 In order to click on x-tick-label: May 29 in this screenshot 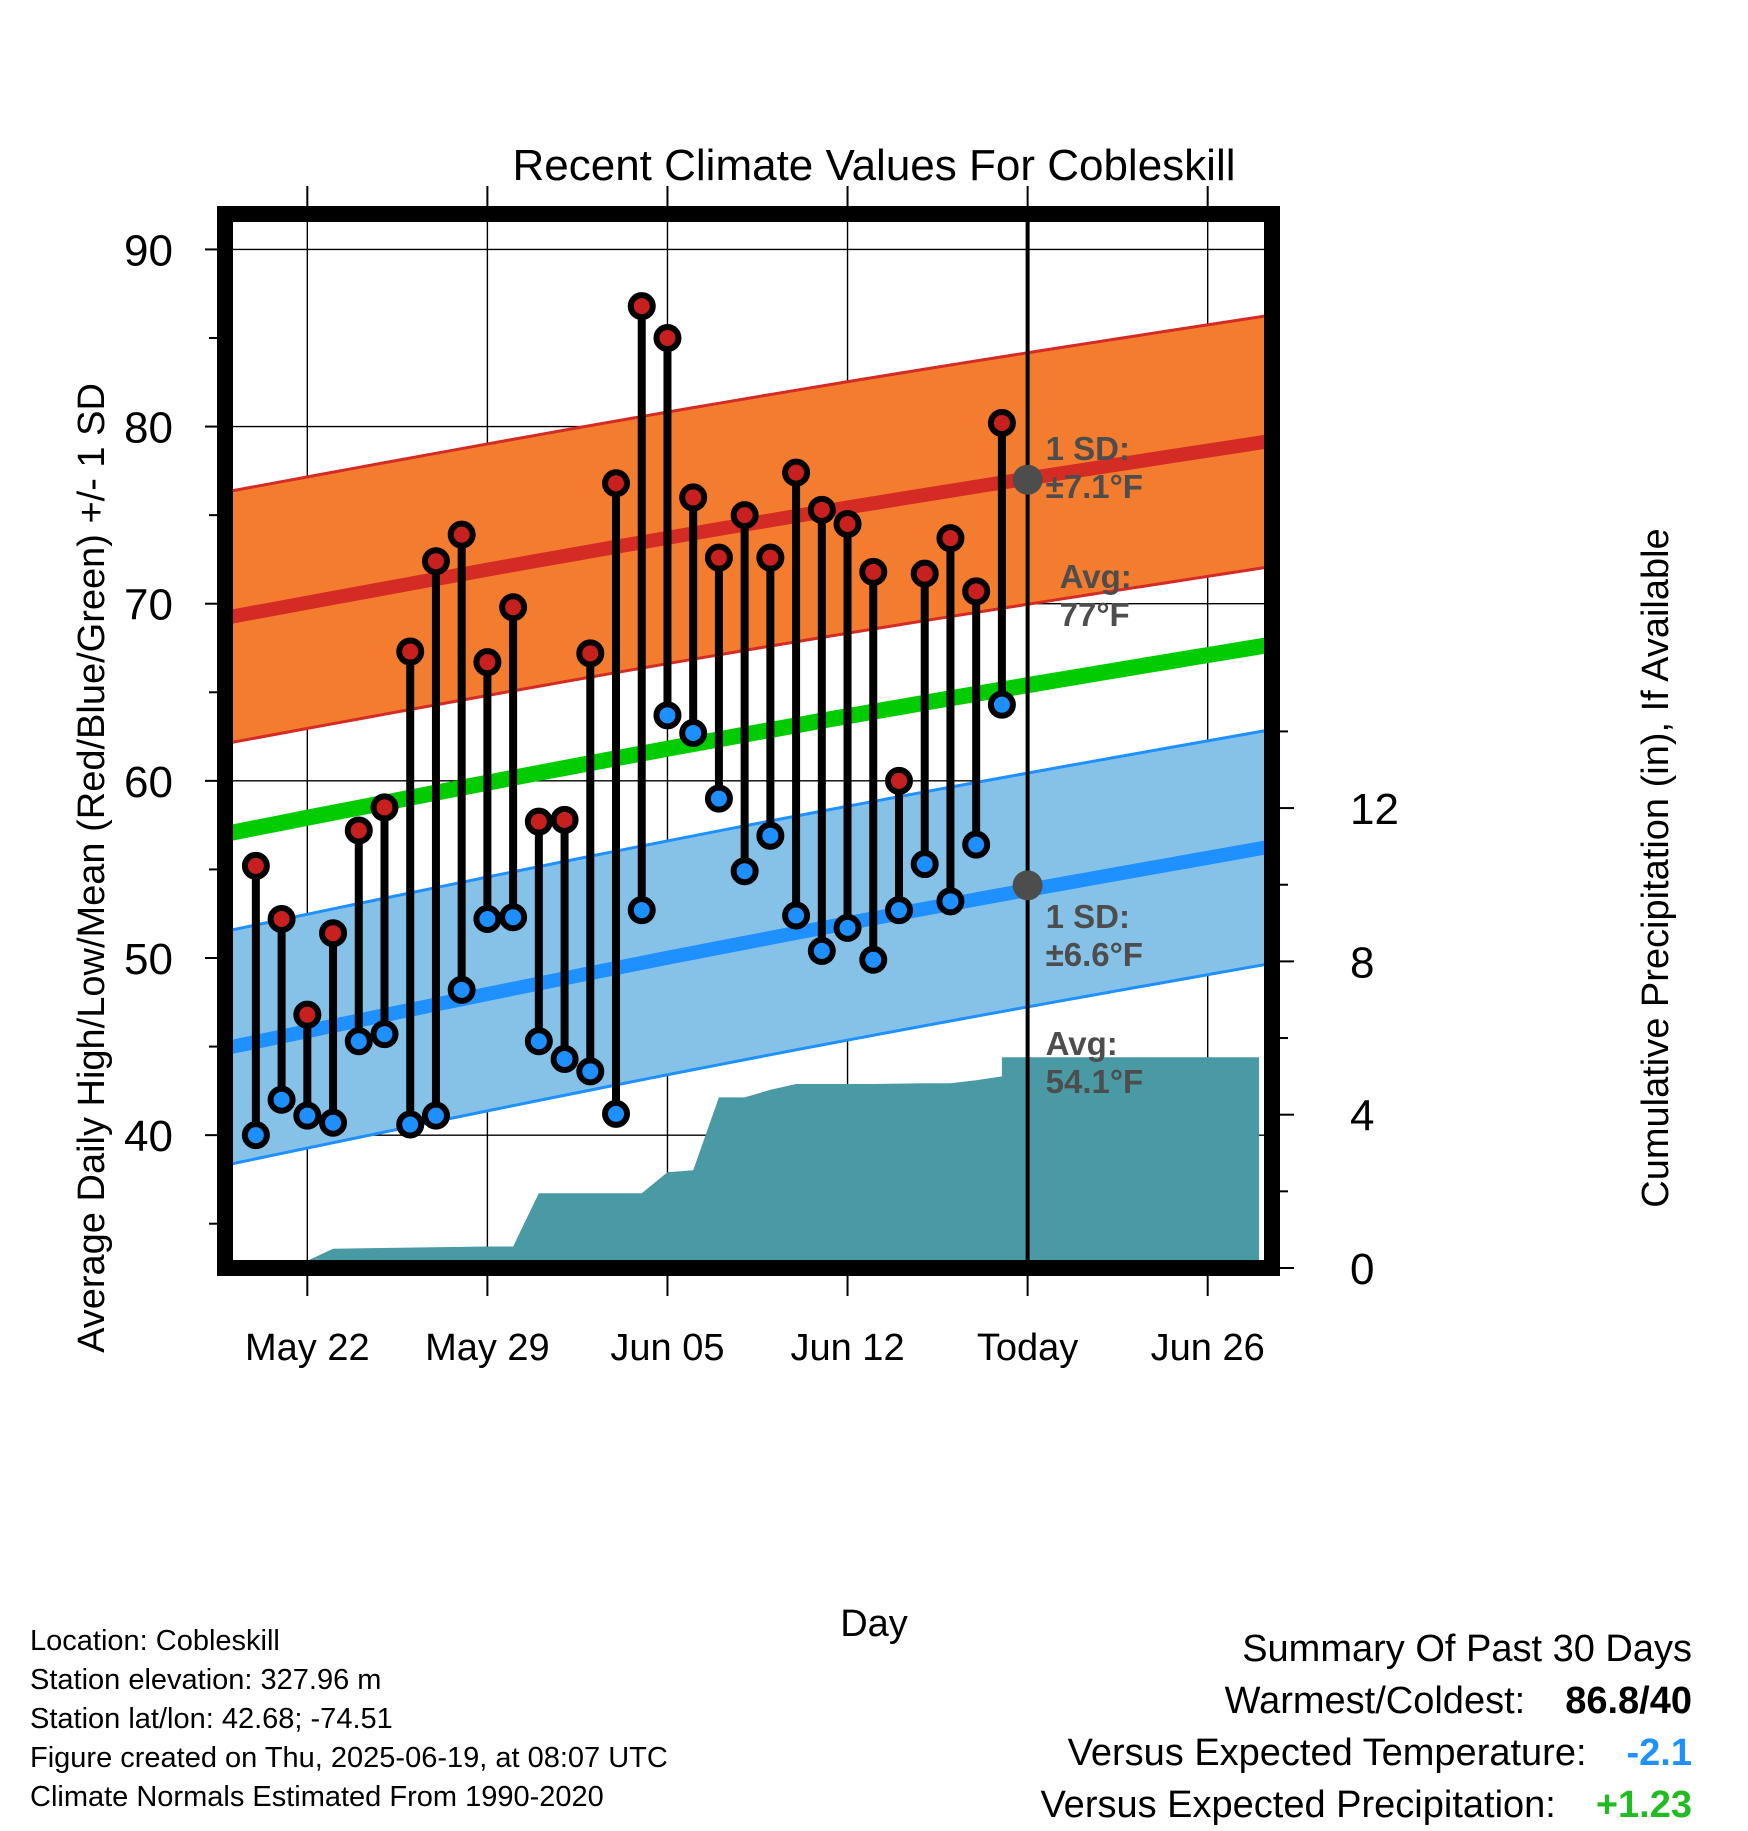, I will do `click(487, 1348)`.